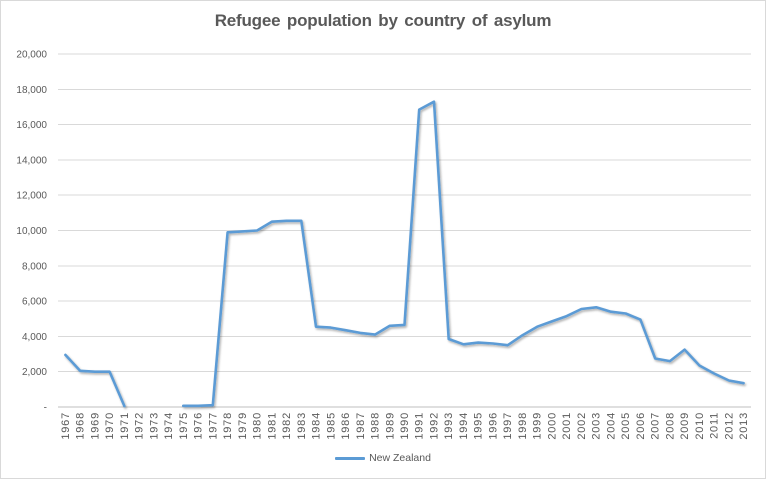 The image size is (766, 479). I want to click on x-tick-label: 1994, so click(464, 426).